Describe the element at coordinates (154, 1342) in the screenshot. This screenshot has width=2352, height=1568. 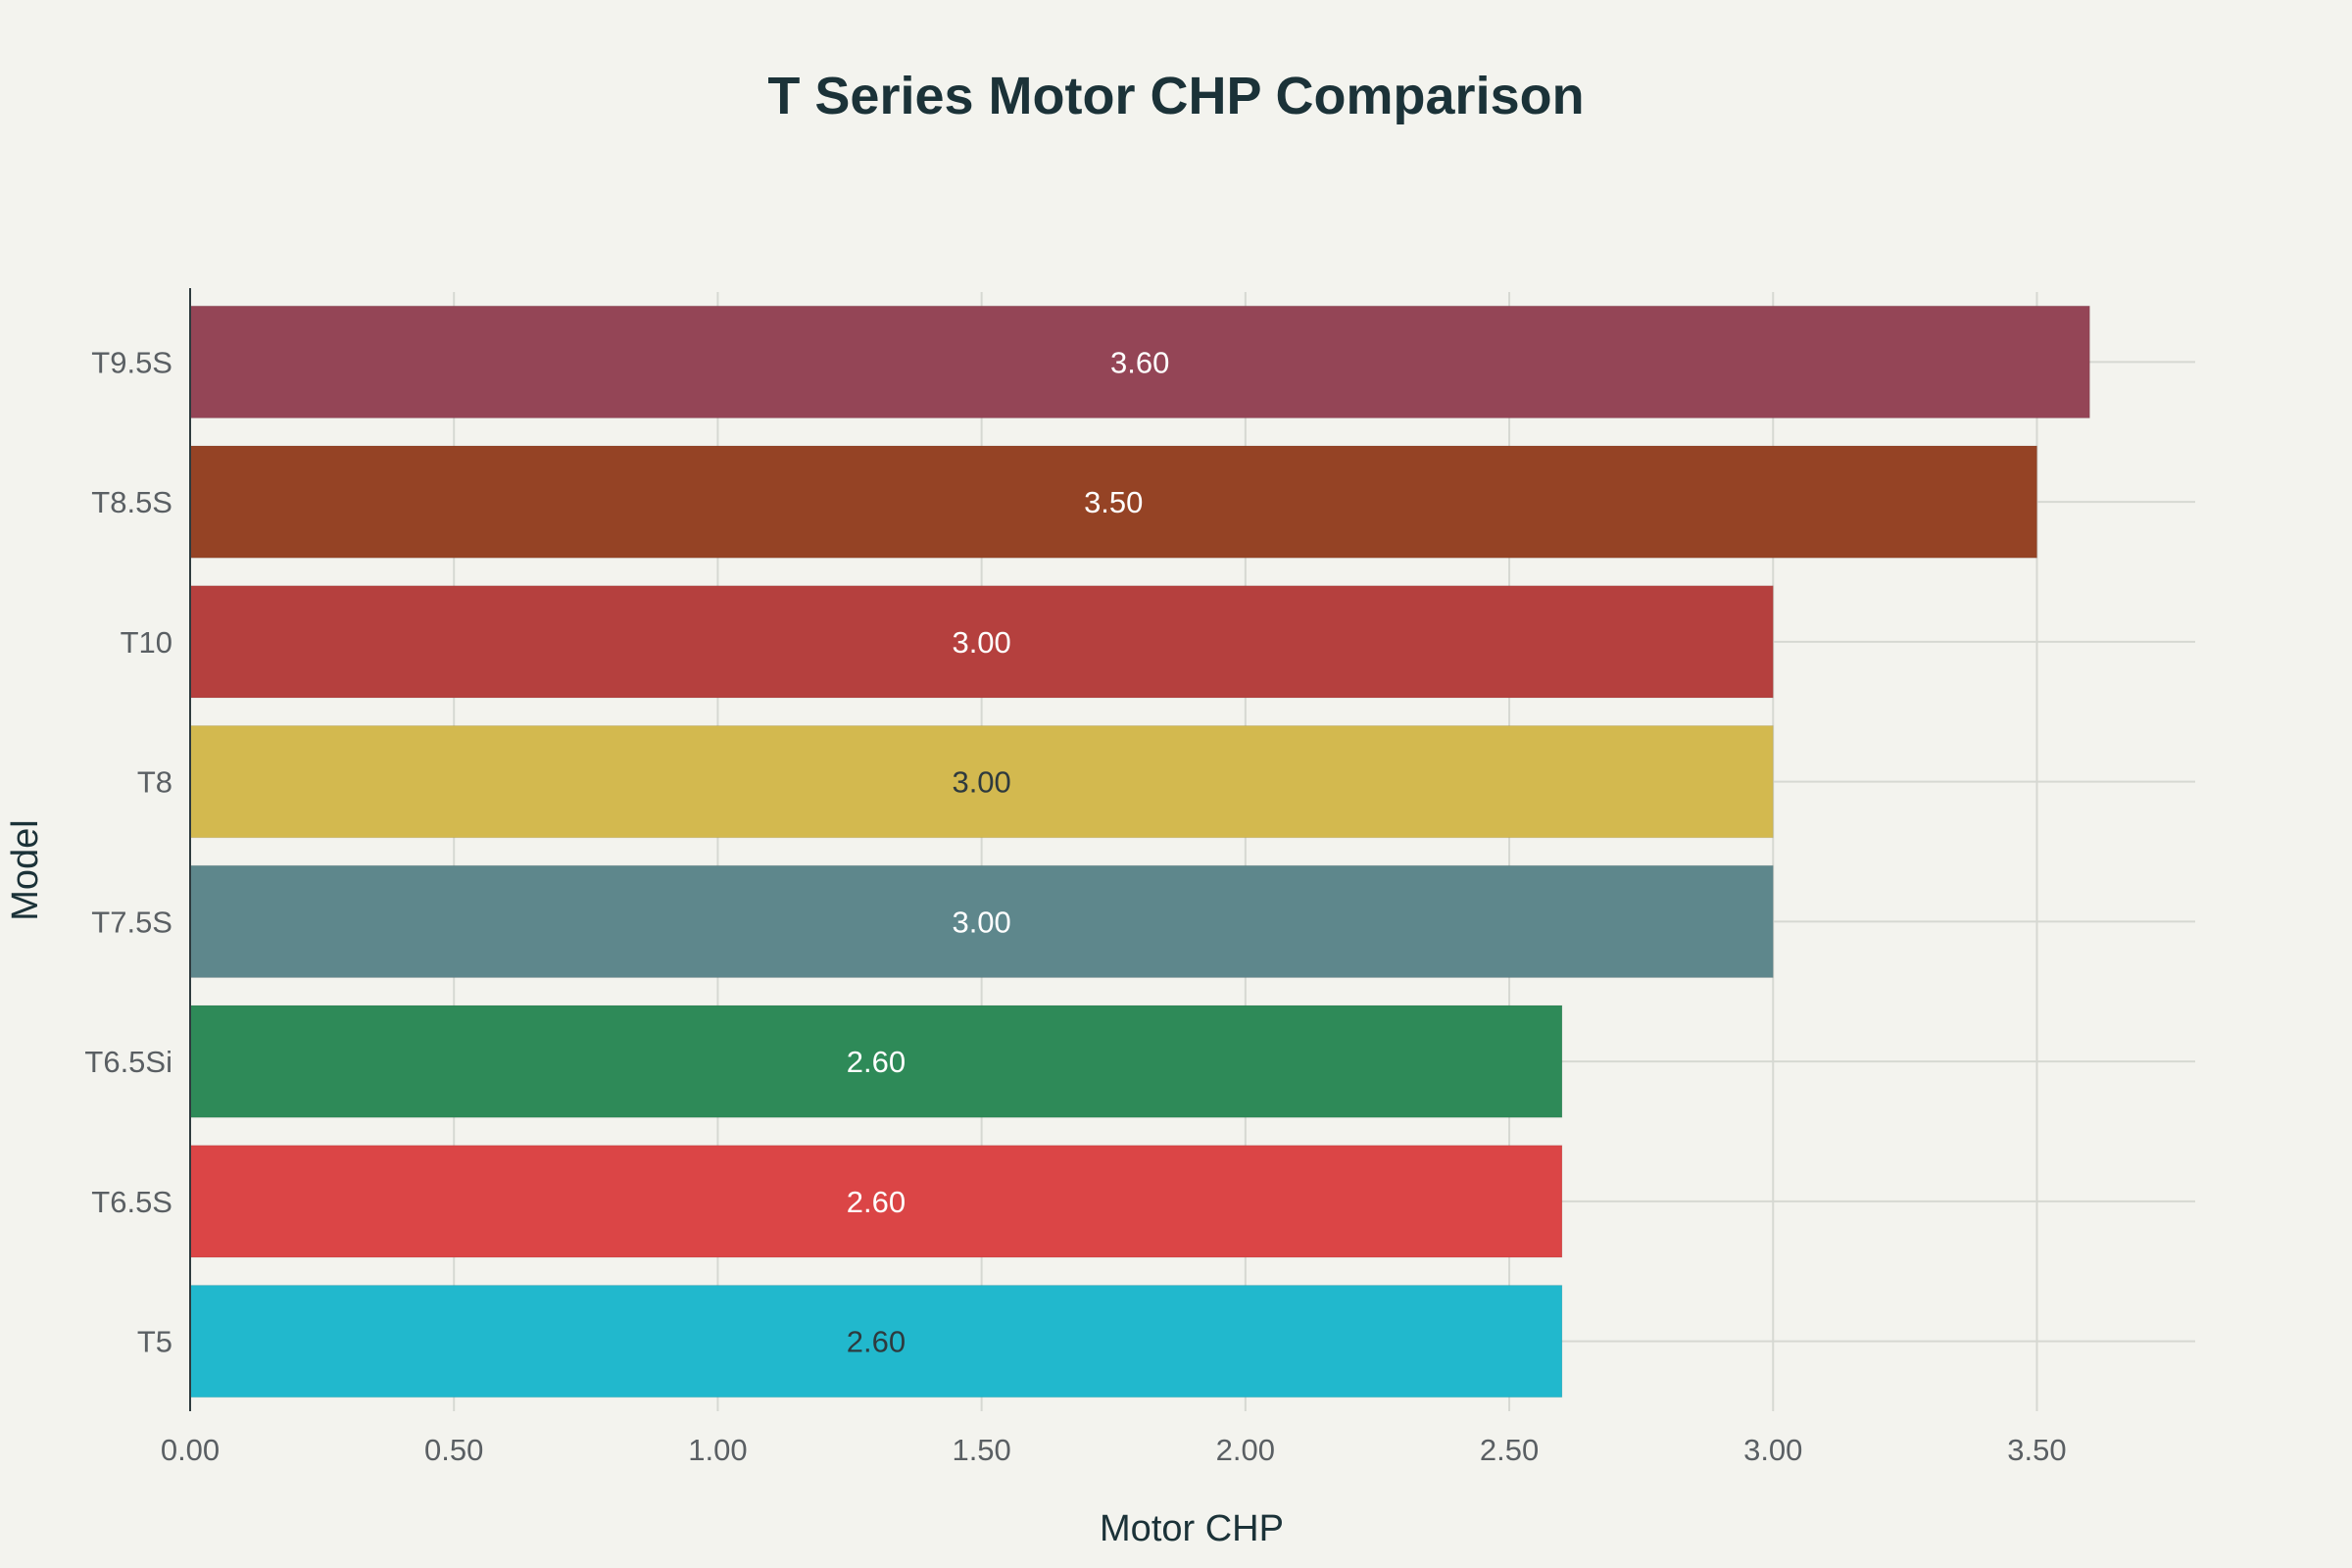
I see `y-tick-label: T5` at that location.